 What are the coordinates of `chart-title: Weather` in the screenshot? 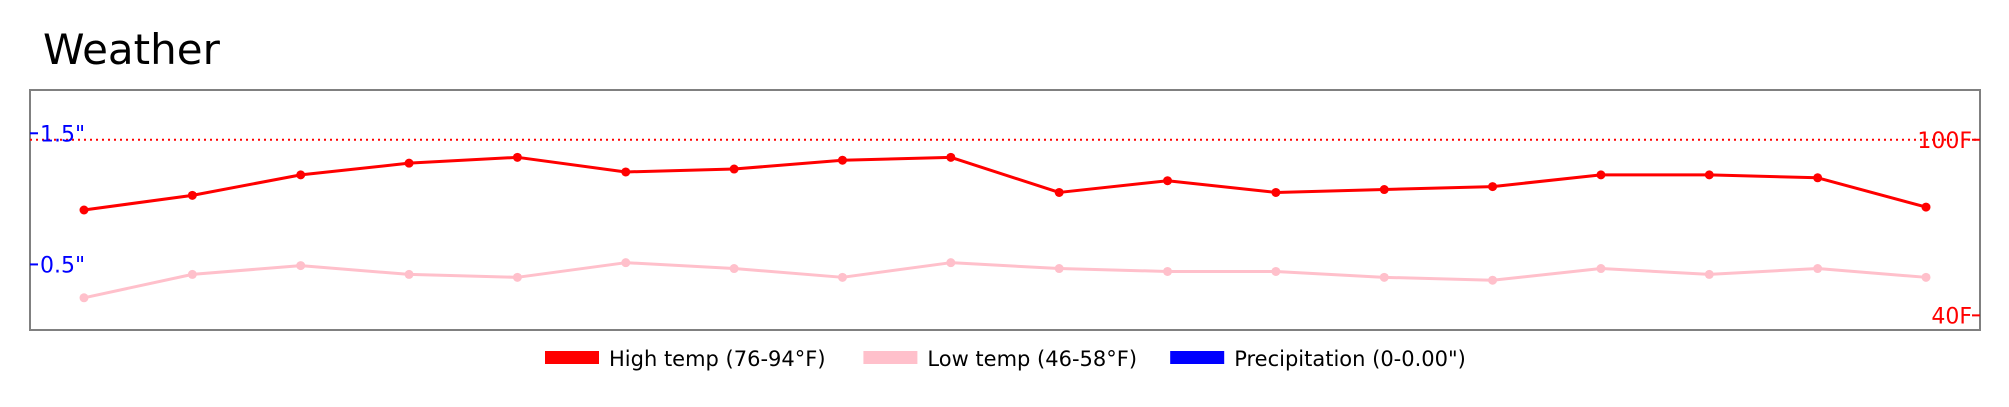 It's located at (132, 49).